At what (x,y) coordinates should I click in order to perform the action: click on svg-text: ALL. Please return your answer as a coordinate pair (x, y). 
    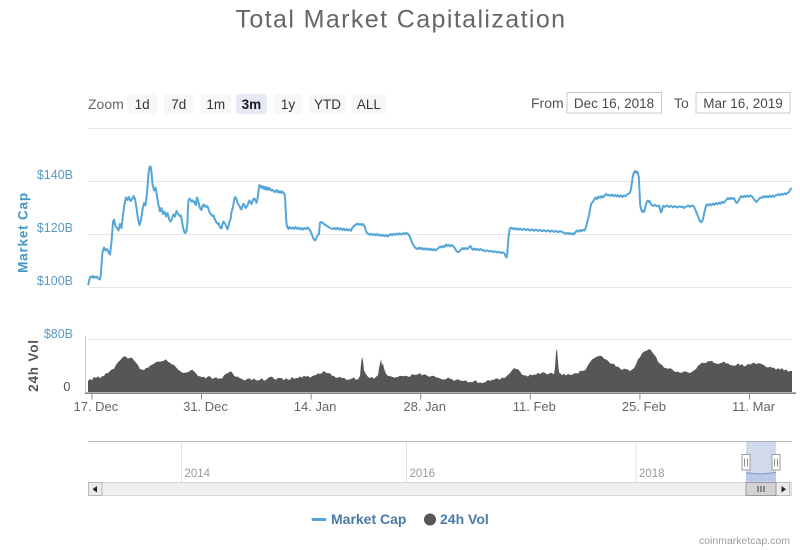
    Looking at the image, I should click on (369, 104).